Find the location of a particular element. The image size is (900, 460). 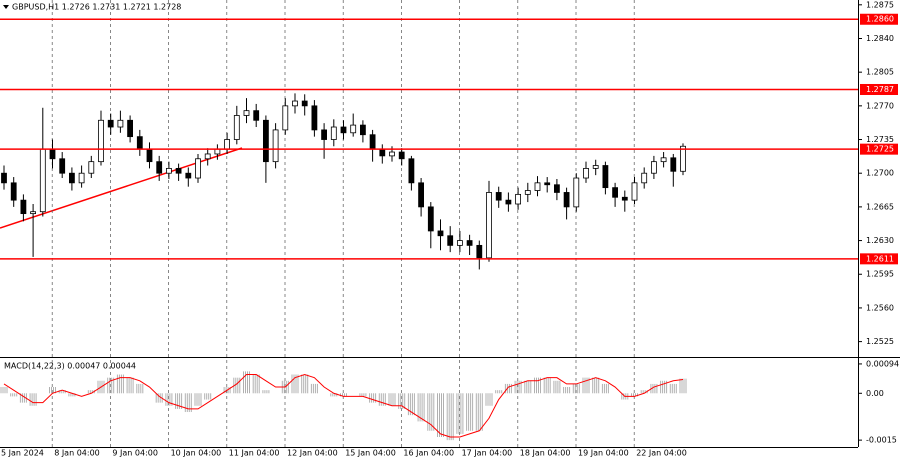

symbol-title: GBPUSD,H1 1.2726 1.2731 1.2721 1.2728 is located at coordinates (96, 7).